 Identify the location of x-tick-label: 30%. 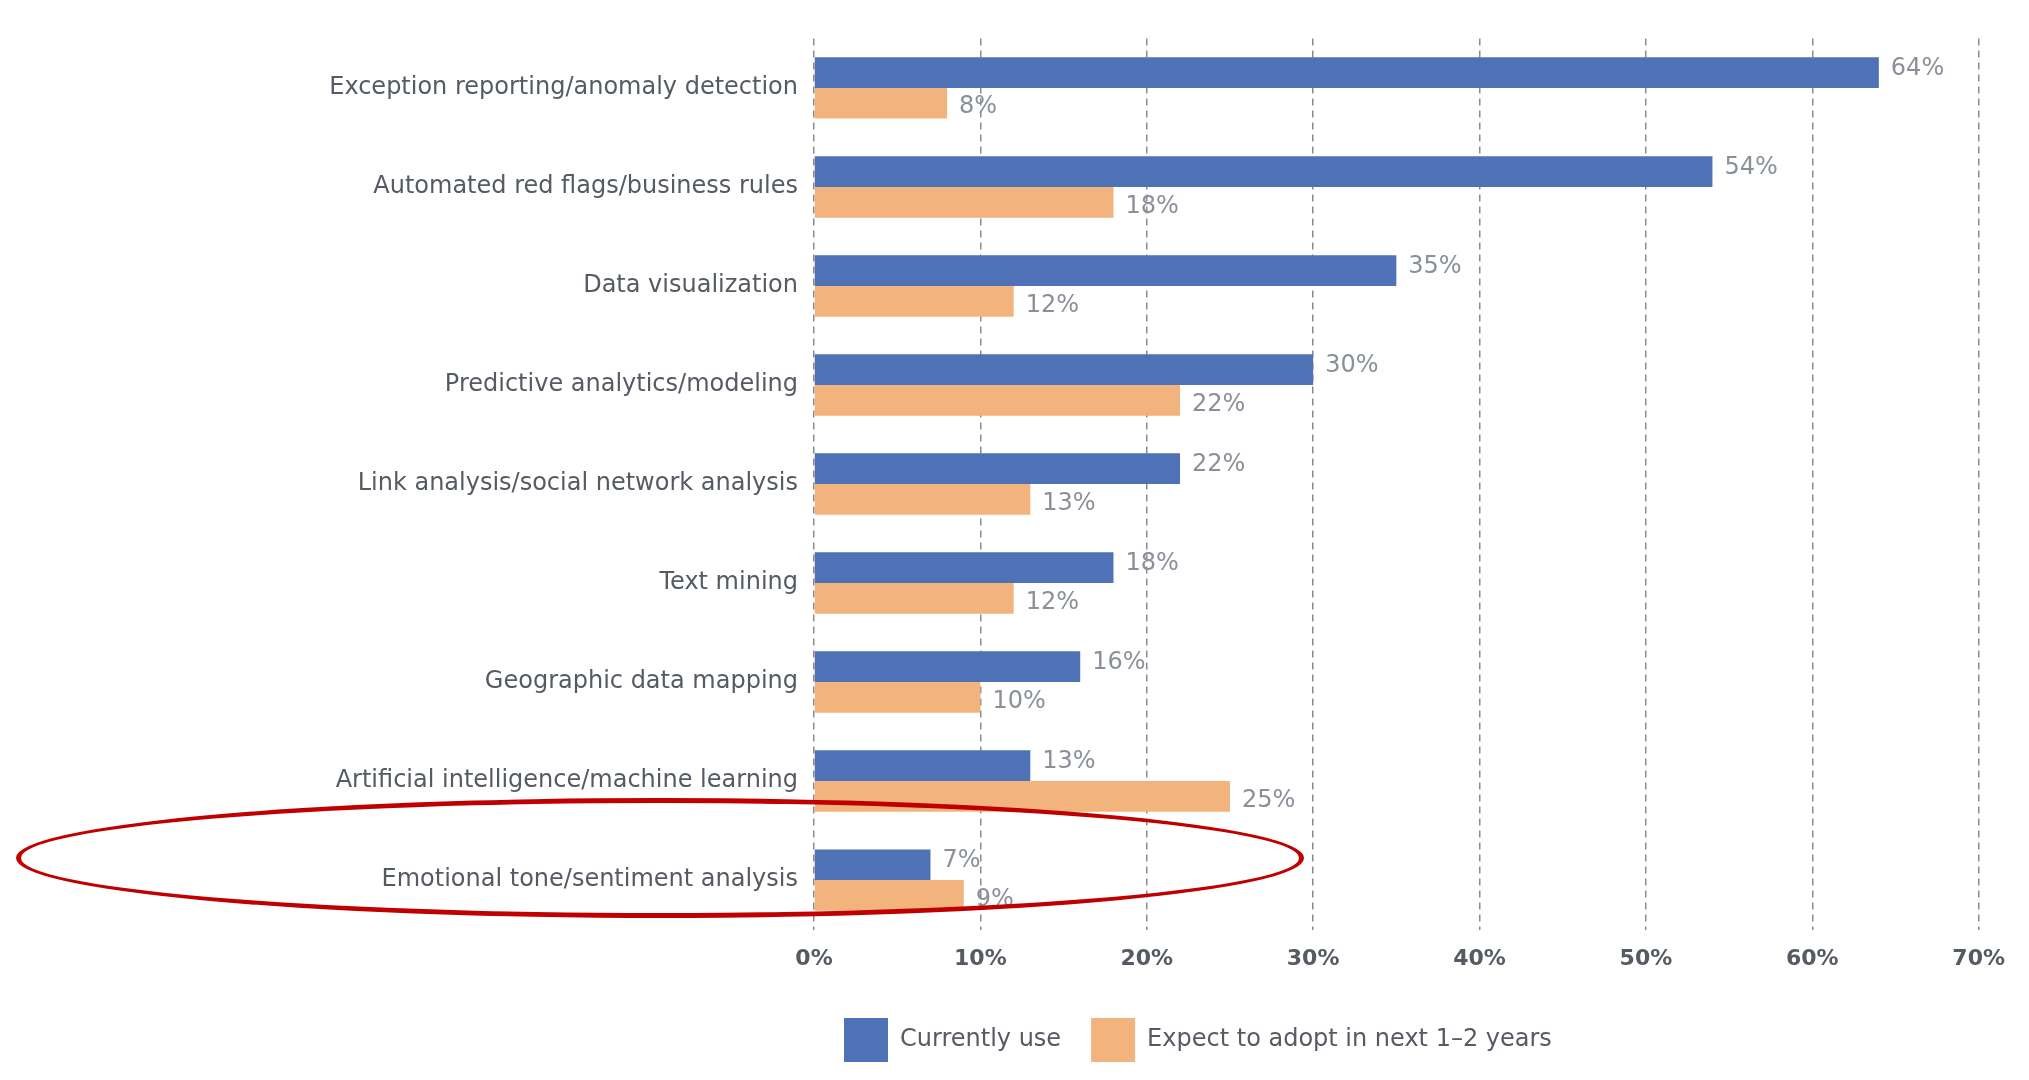
(1313, 957).